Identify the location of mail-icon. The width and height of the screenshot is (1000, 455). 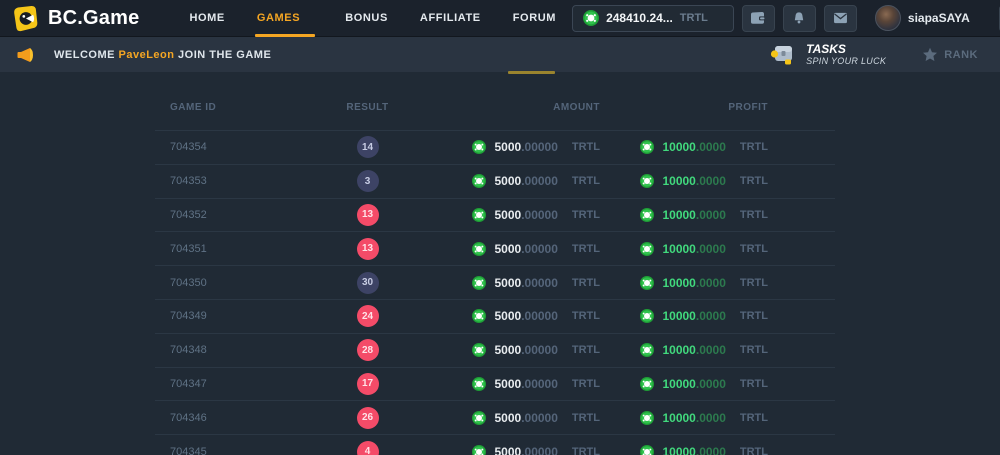
(840, 18).